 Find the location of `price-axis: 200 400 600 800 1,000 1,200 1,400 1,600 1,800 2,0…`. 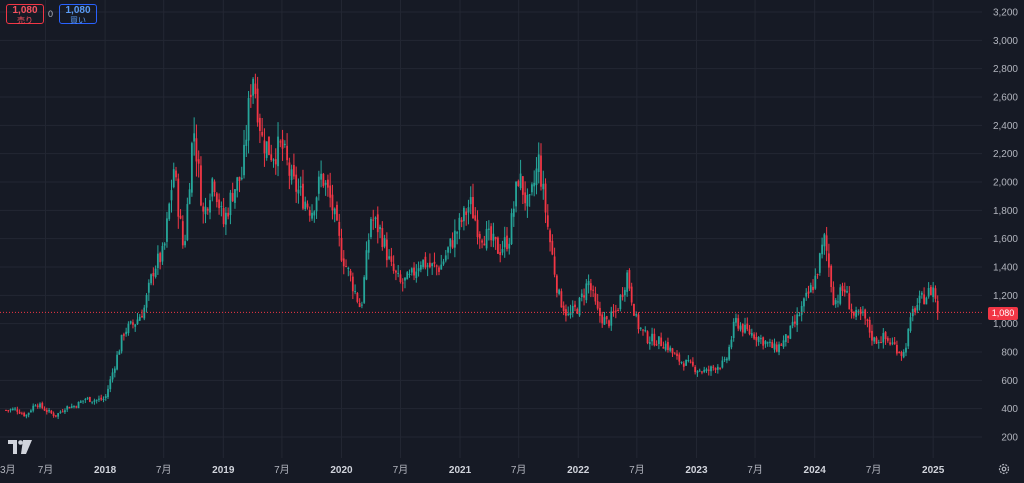

price-axis: 200 400 600 800 1,000 1,200 1,400 1,600 1,800 2,0… is located at coordinates (1005, 226).